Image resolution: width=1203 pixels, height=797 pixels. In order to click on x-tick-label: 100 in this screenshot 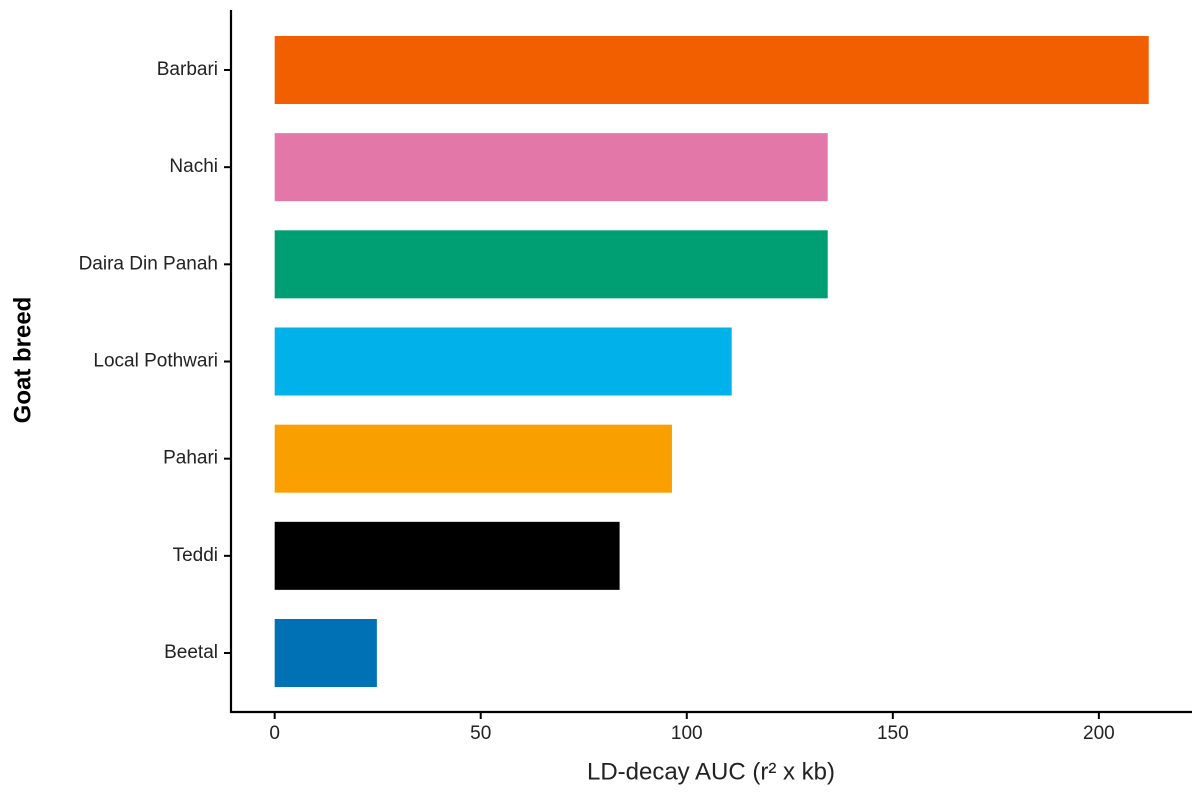, I will do `click(687, 733)`.